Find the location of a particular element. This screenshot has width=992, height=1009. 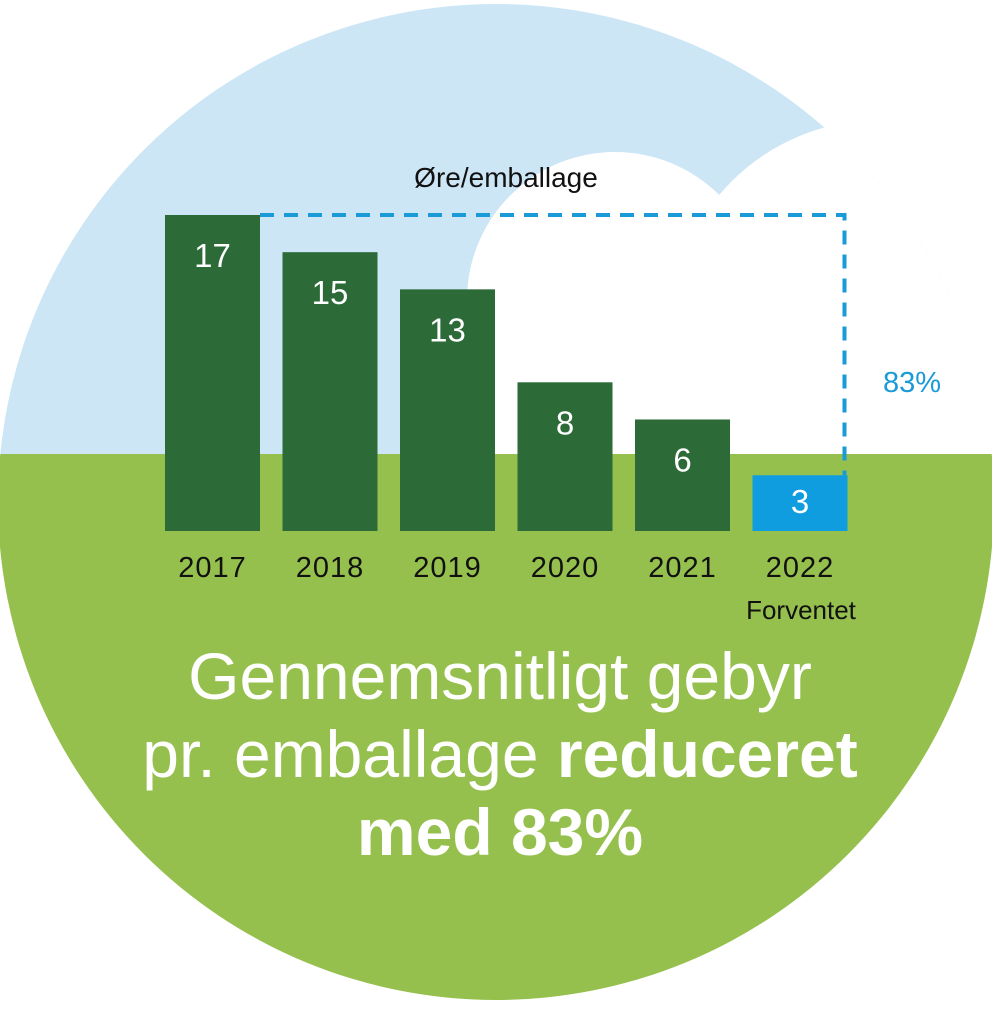

unit-label: Øre/emballage is located at coordinates (506, 177).